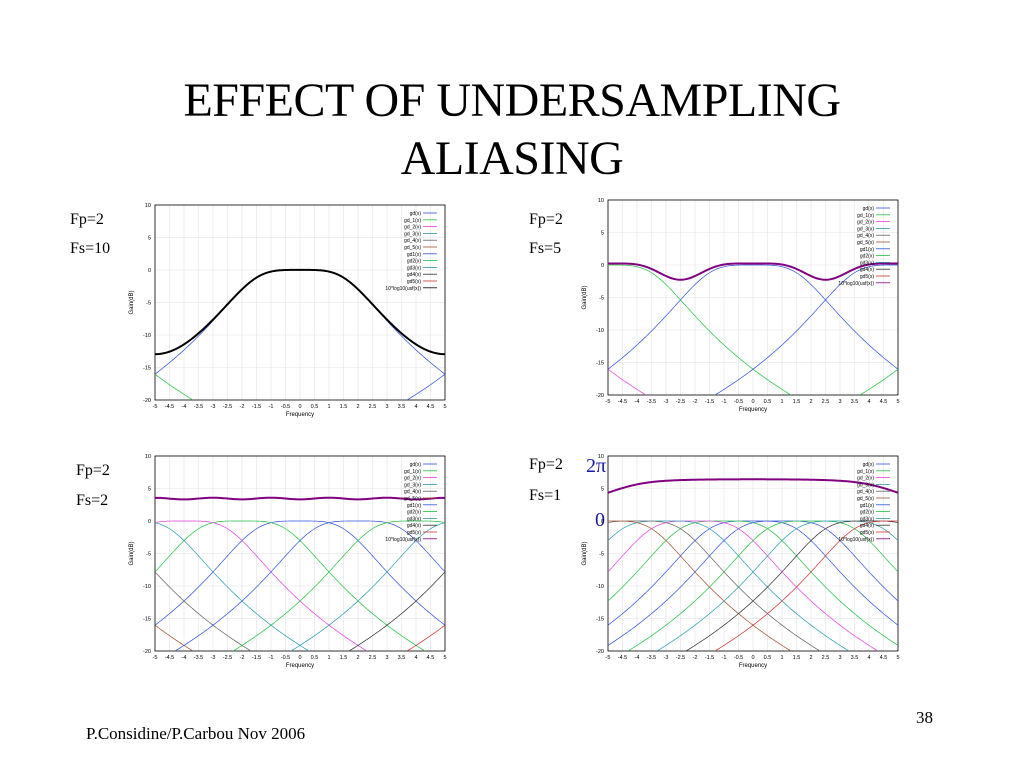  What do you see at coordinates (414, 262) in the screenshot?
I see `legend-label: gd2(x)` at bounding box center [414, 262].